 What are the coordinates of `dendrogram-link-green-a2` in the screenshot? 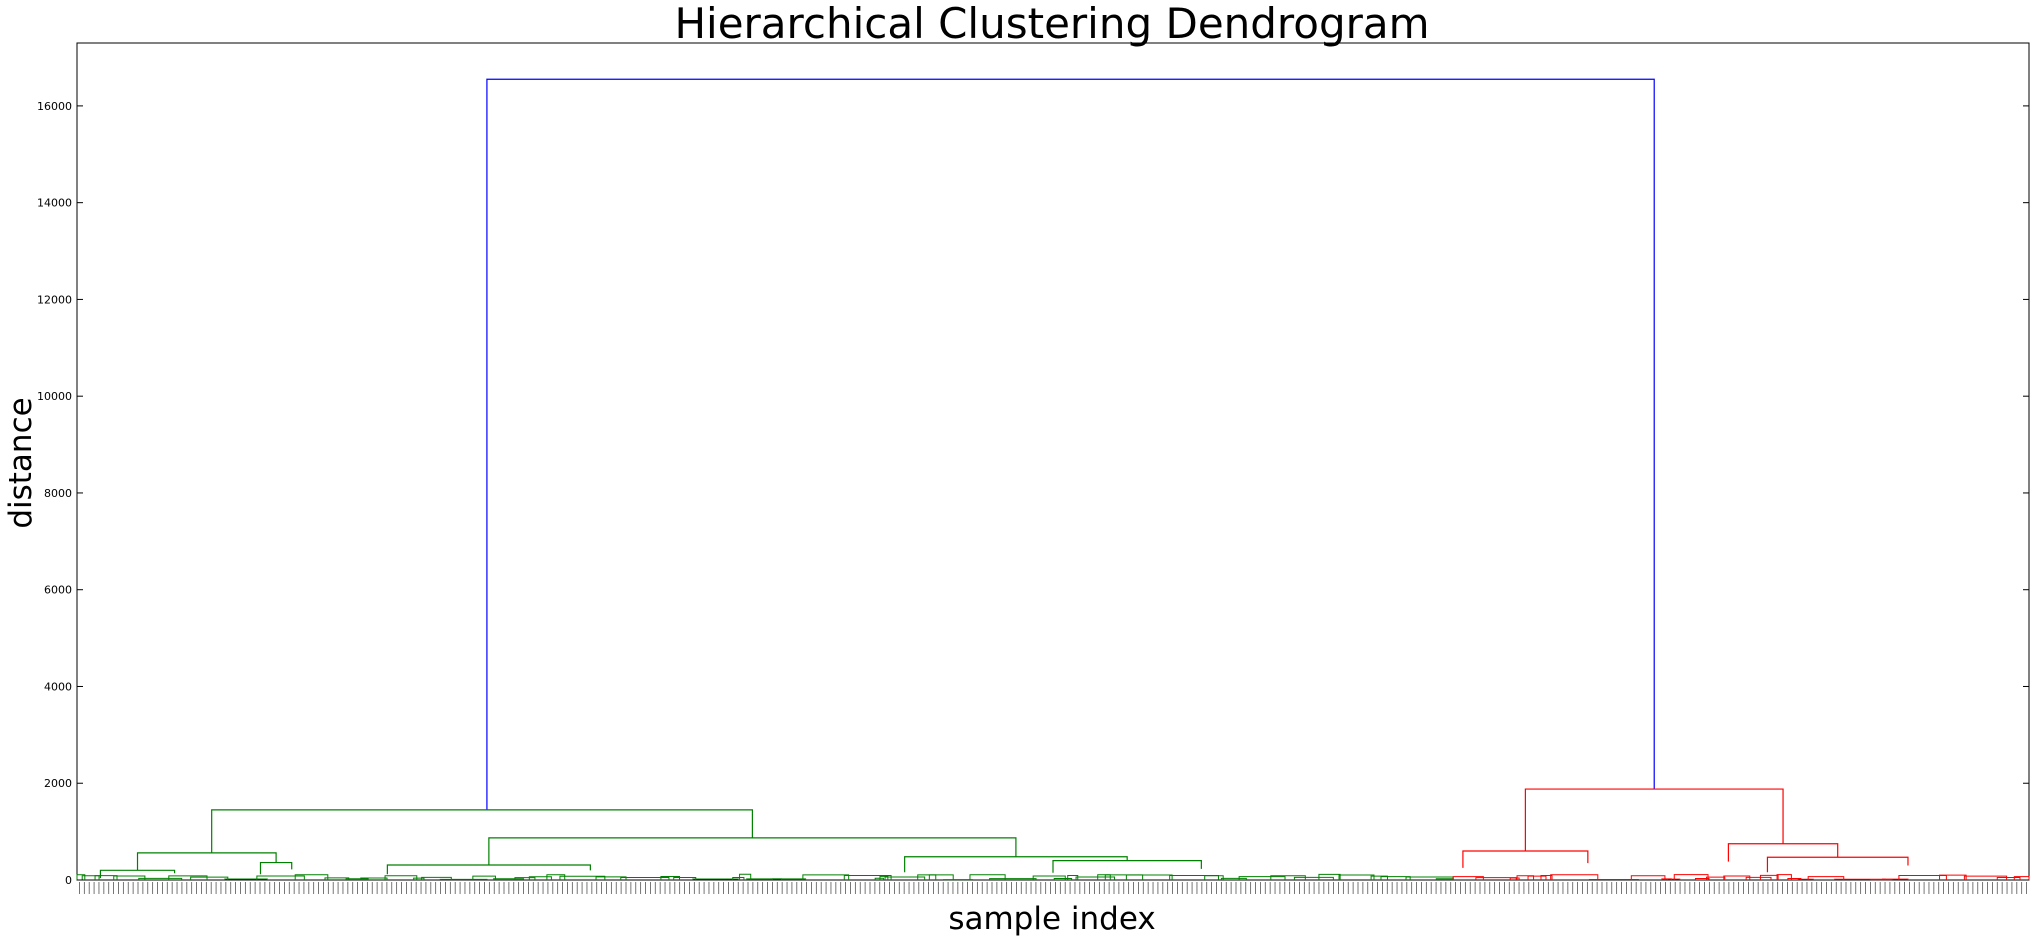 It's located at (275, 869).